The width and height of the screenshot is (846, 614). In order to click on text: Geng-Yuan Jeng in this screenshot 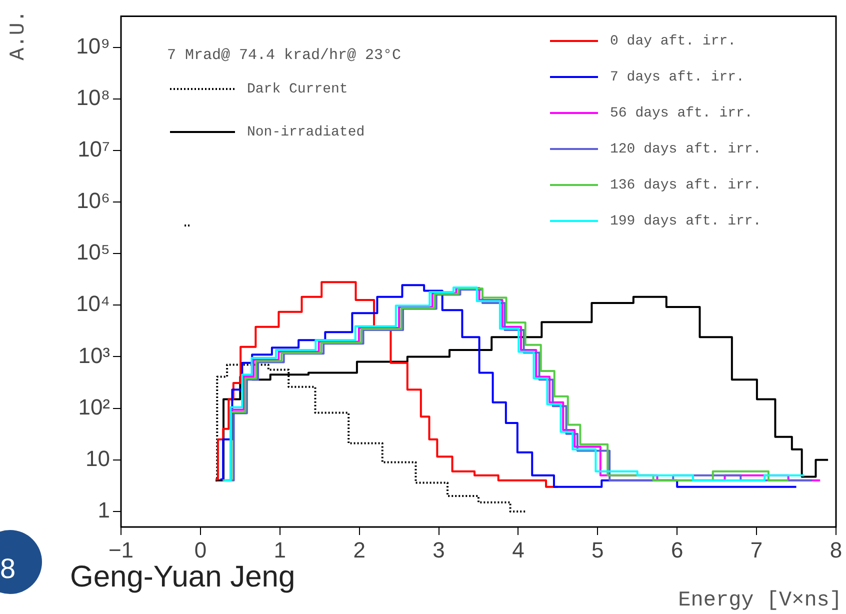, I will do `click(183, 577)`.